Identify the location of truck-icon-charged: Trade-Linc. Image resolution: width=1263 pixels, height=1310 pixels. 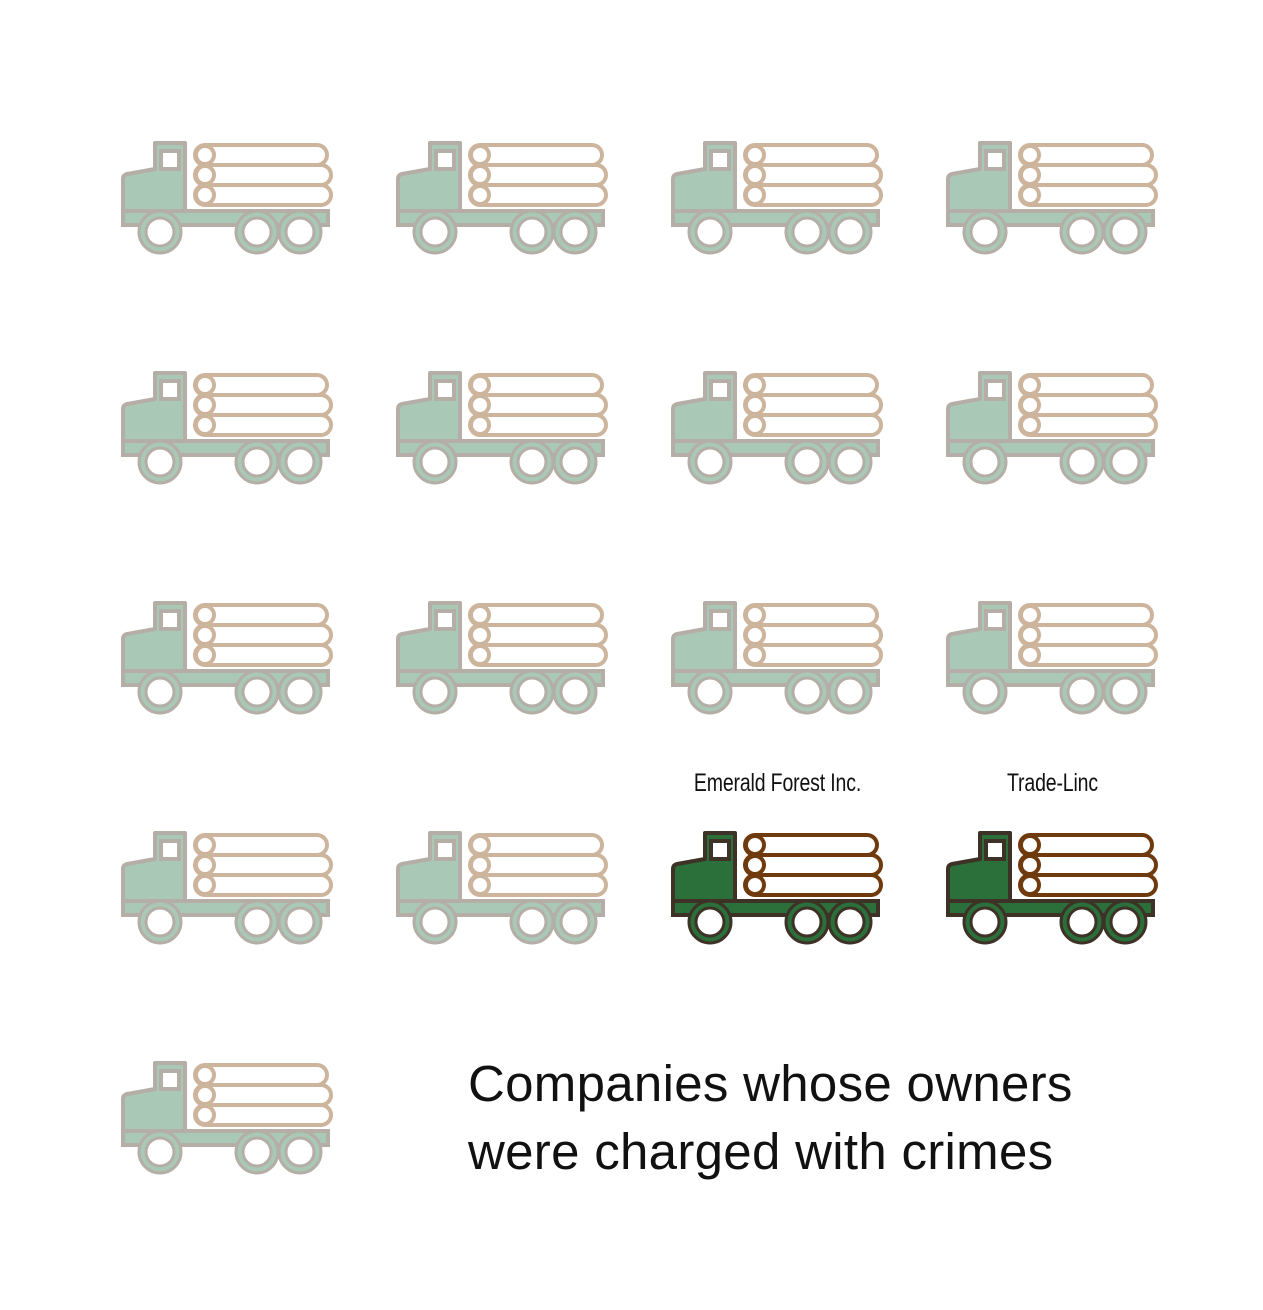
(1052, 858).